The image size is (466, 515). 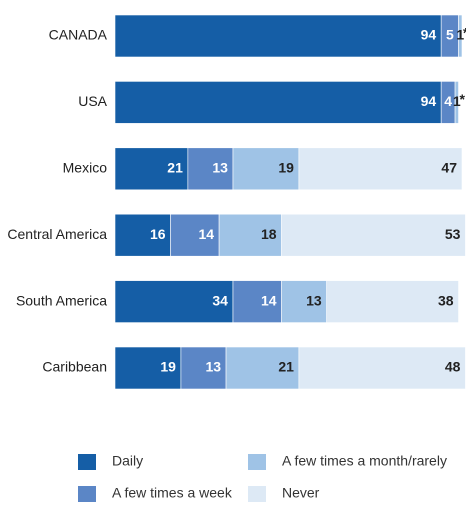 What do you see at coordinates (446, 300) in the screenshot?
I see `value-label: 38` at bounding box center [446, 300].